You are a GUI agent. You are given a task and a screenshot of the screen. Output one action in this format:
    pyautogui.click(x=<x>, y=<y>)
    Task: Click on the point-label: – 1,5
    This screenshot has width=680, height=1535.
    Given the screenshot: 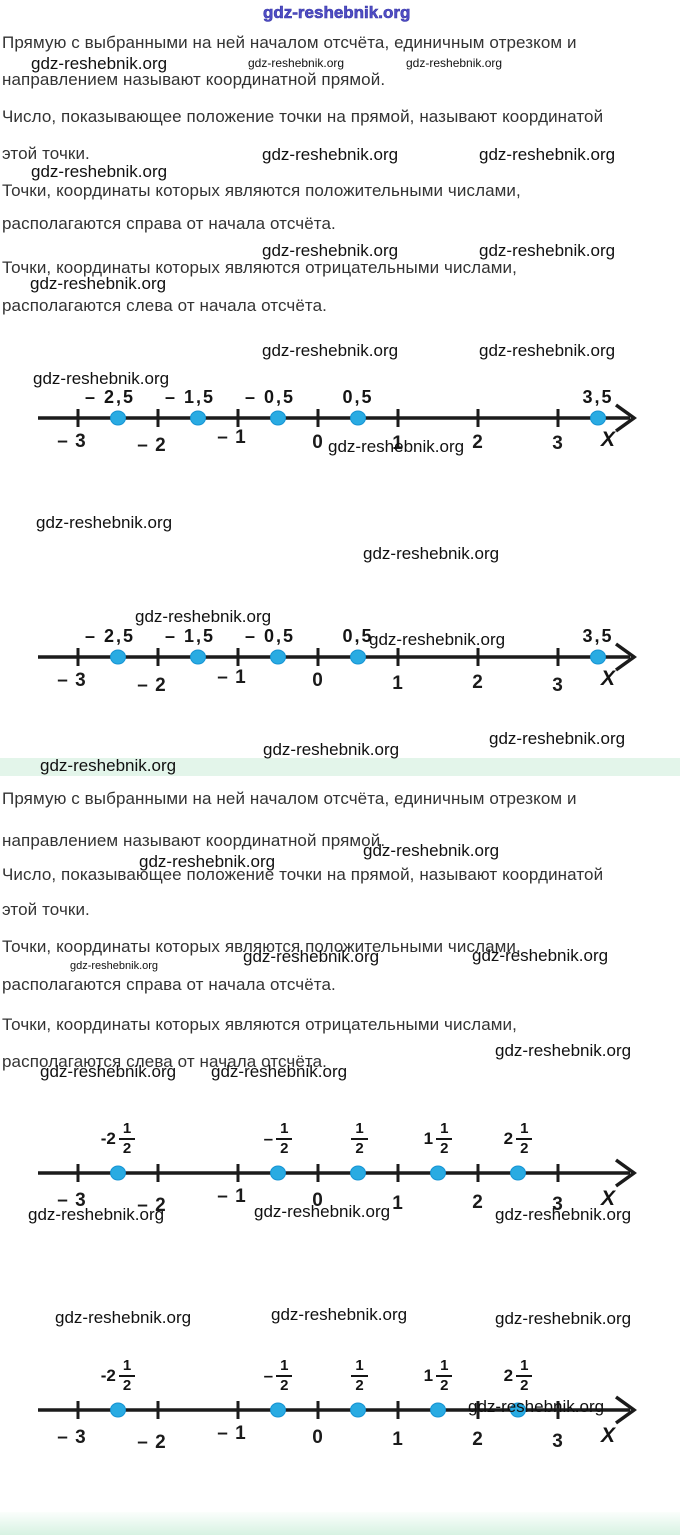 What is the action you would take?
    pyautogui.click(x=190, y=397)
    